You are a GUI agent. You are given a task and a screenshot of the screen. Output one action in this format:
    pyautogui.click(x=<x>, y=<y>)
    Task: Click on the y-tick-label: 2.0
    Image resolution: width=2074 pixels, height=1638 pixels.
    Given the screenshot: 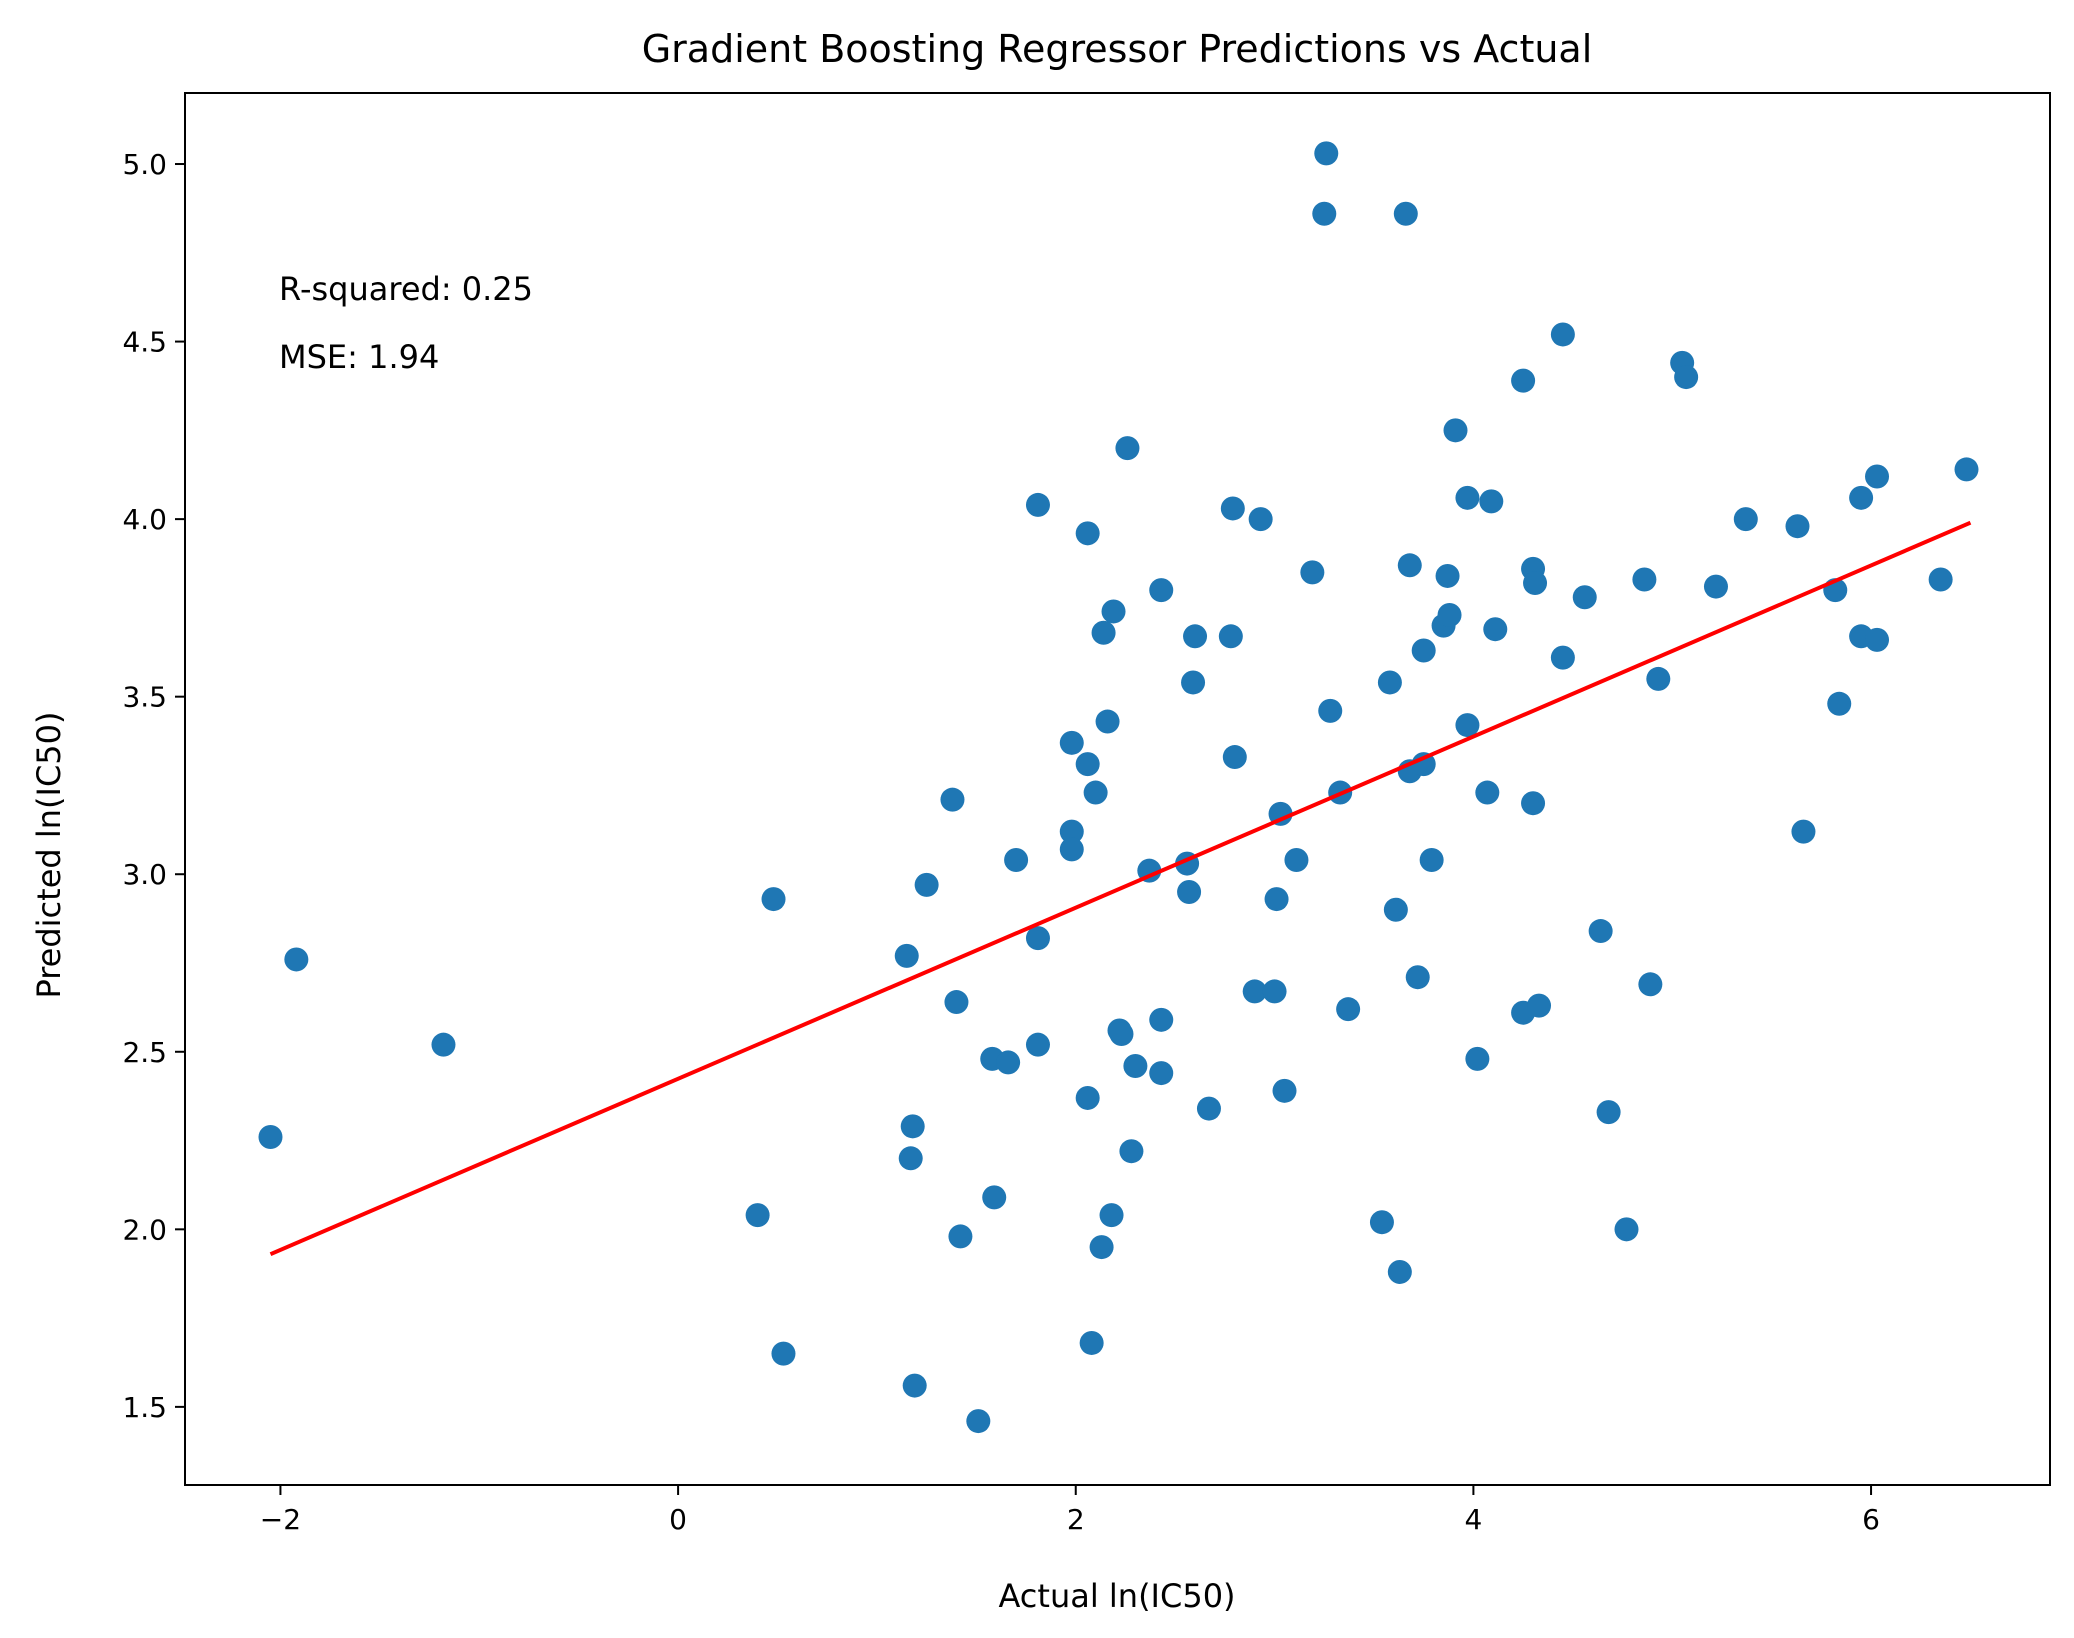 What is the action you would take?
    pyautogui.click(x=144, y=1229)
    